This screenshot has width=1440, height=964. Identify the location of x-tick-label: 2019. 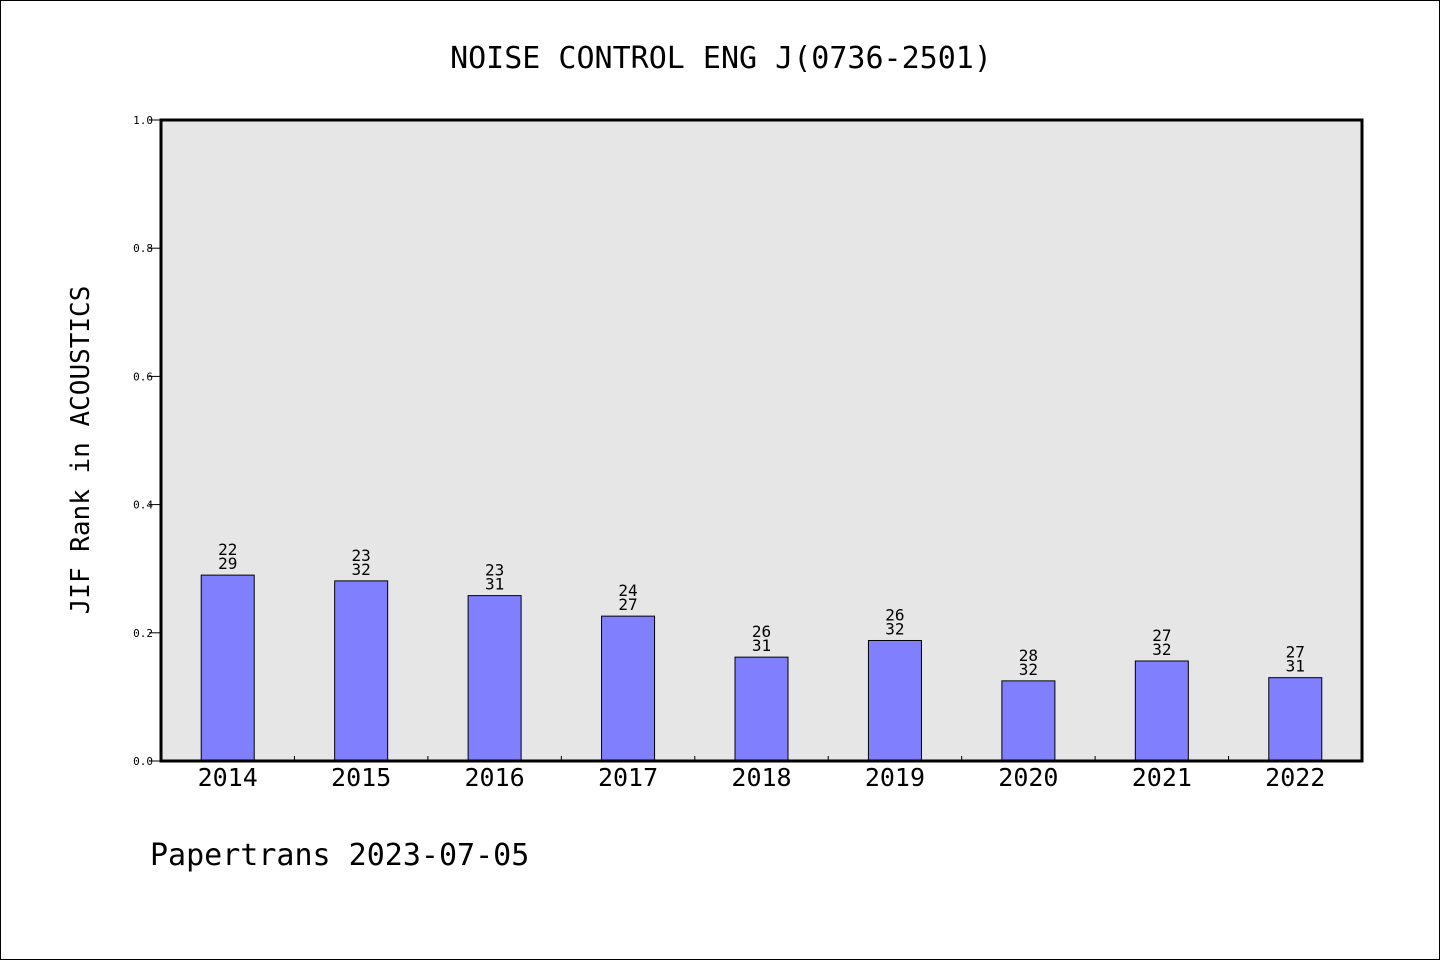
(895, 777).